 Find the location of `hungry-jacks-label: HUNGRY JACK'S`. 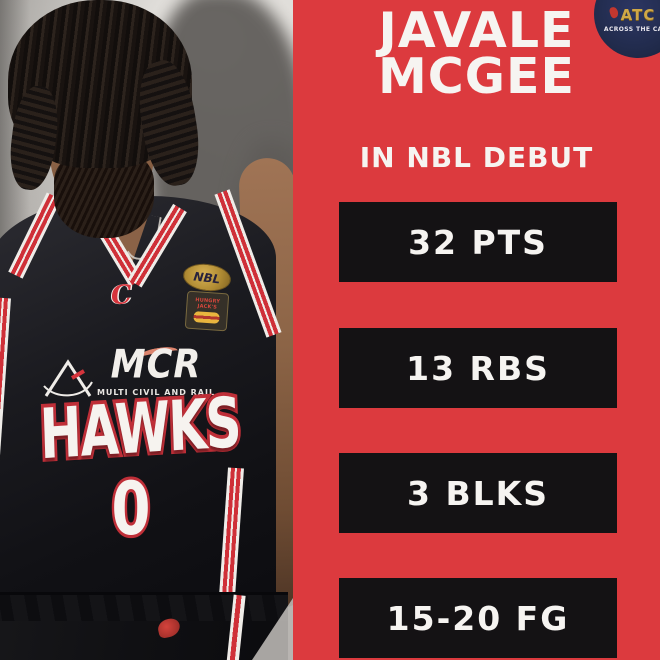

hungry-jacks-label: HUNGRY JACK'S is located at coordinates (208, 304).